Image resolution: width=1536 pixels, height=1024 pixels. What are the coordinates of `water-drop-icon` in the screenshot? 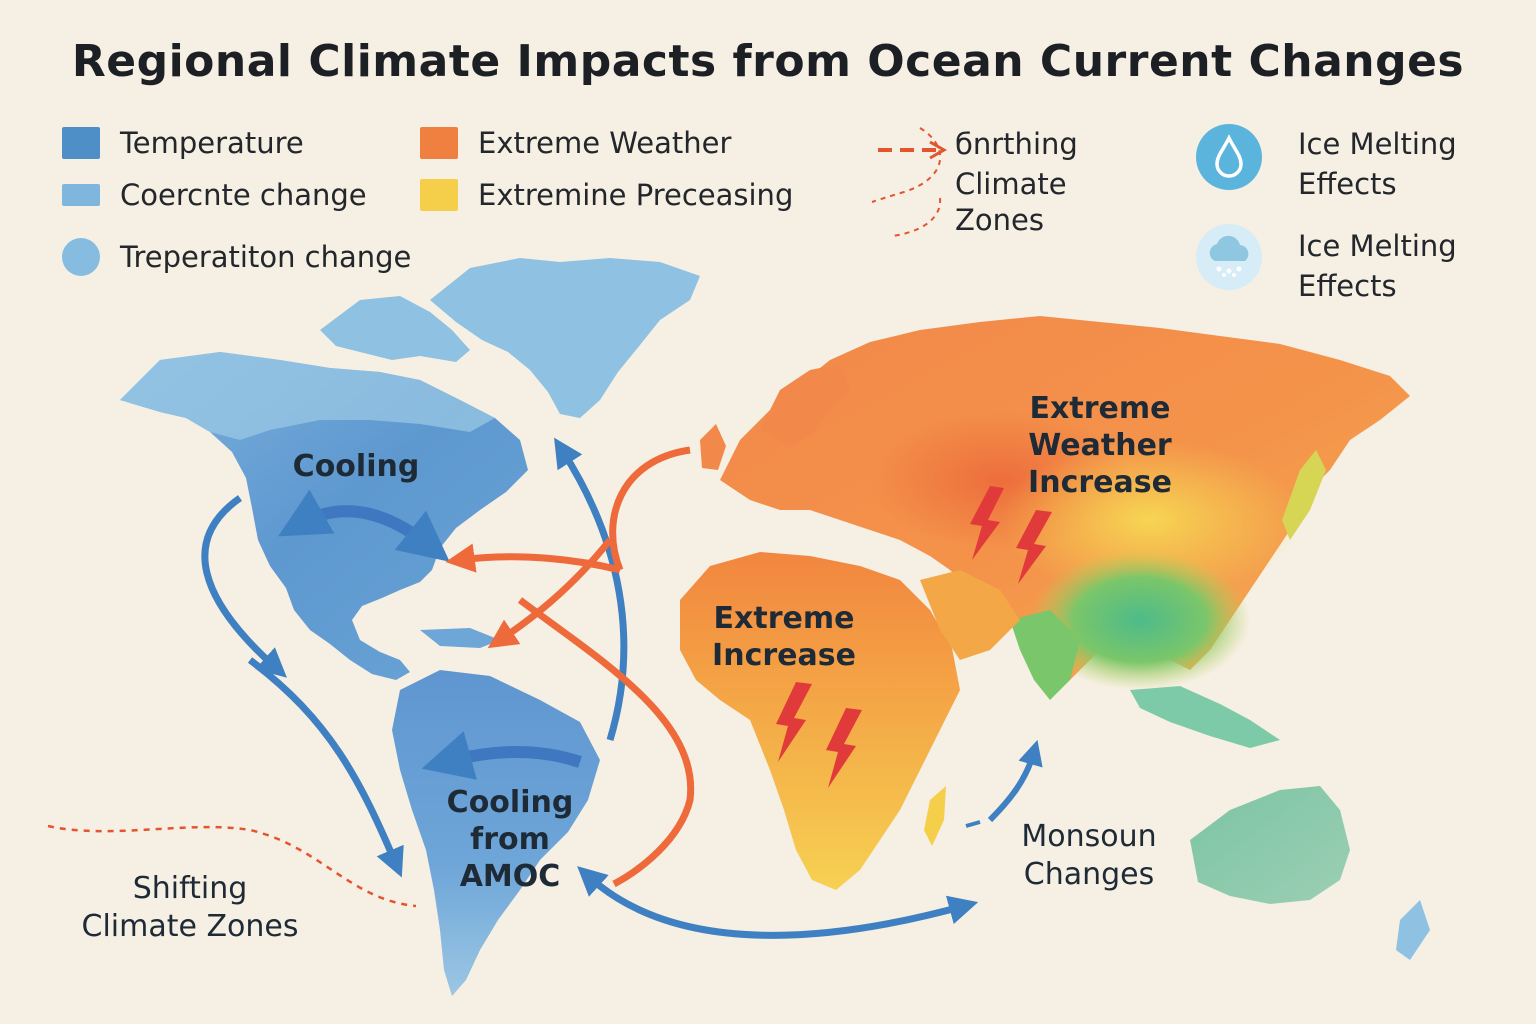 It's located at (1229, 157).